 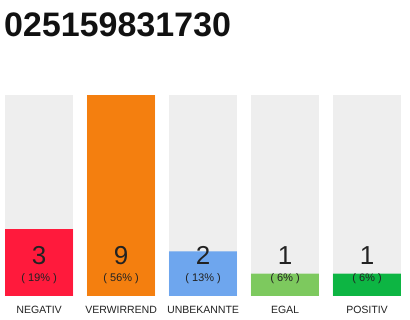 I want to click on x-tick-label: VERWIRREND, so click(x=121, y=310).